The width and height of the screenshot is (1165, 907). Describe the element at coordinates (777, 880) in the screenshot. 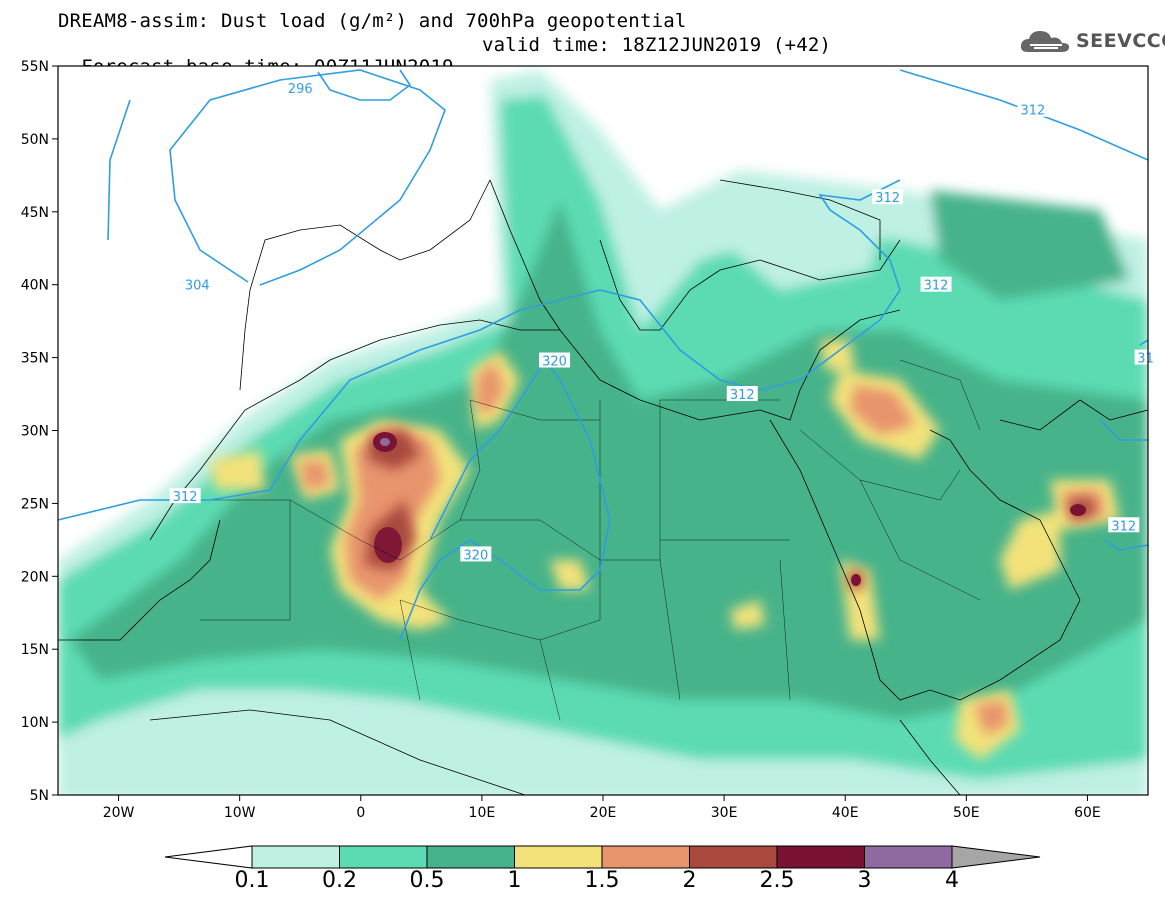

I see `colorbar-level-label: 2.5` at that location.